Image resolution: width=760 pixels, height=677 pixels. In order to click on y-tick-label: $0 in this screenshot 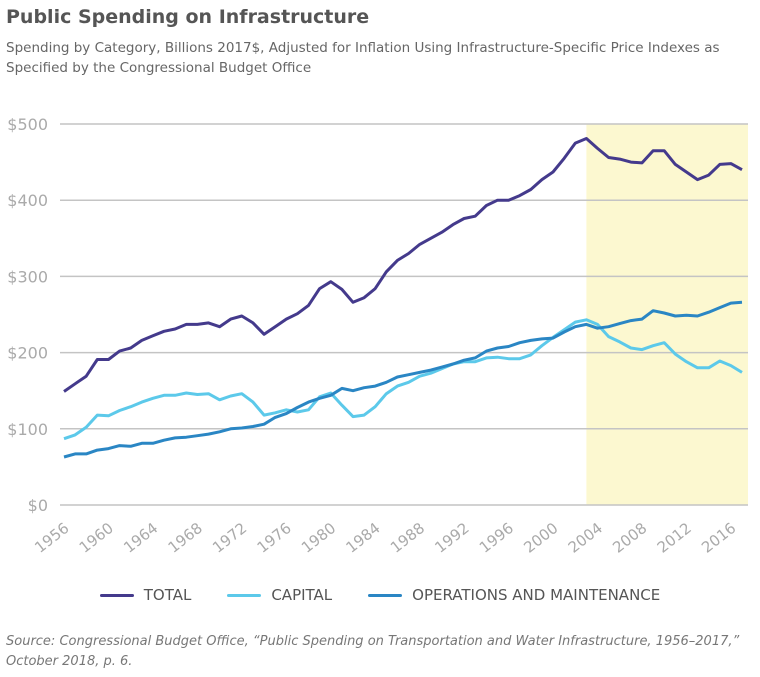, I will do `click(38, 505)`.